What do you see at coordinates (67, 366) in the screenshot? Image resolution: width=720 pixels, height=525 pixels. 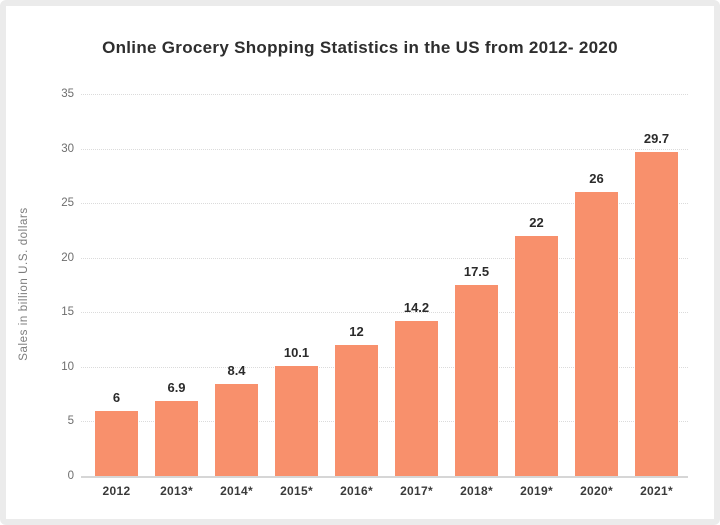 I see `y-tick-label-10: 10` at bounding box center [67, 366].